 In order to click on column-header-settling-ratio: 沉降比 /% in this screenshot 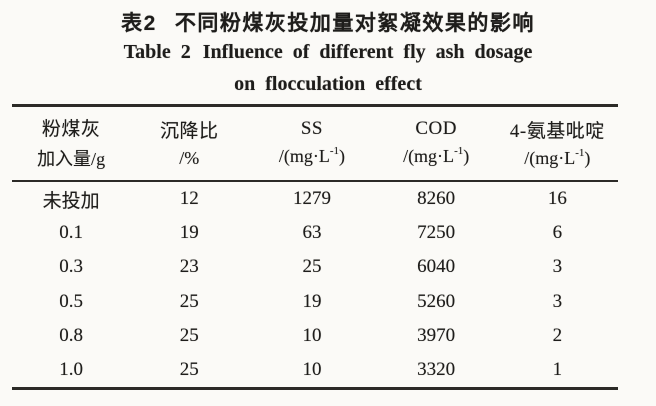, I will do `click(189, 143)`.